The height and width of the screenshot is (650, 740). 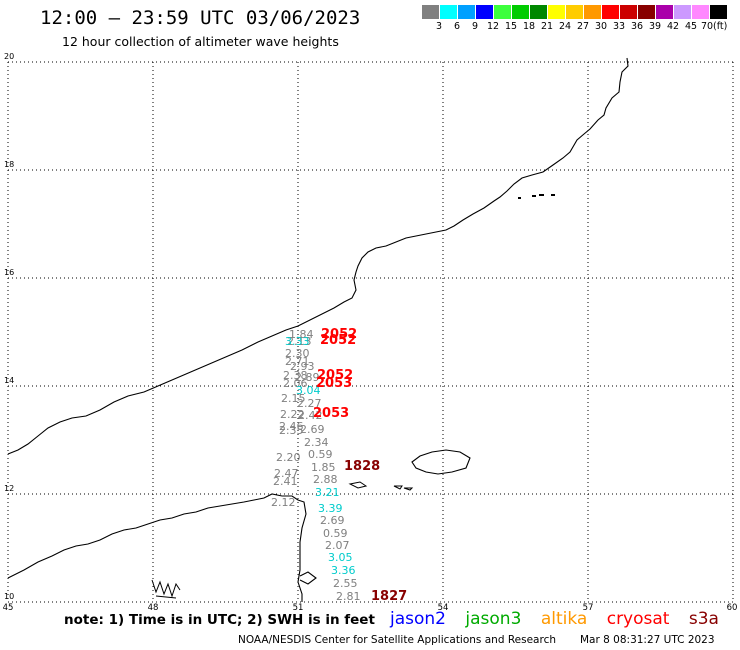 What do you see at coordinates (707, 26) in the screenshot?
I see `color-scale-label: 70` at bounding box center [707, 26].